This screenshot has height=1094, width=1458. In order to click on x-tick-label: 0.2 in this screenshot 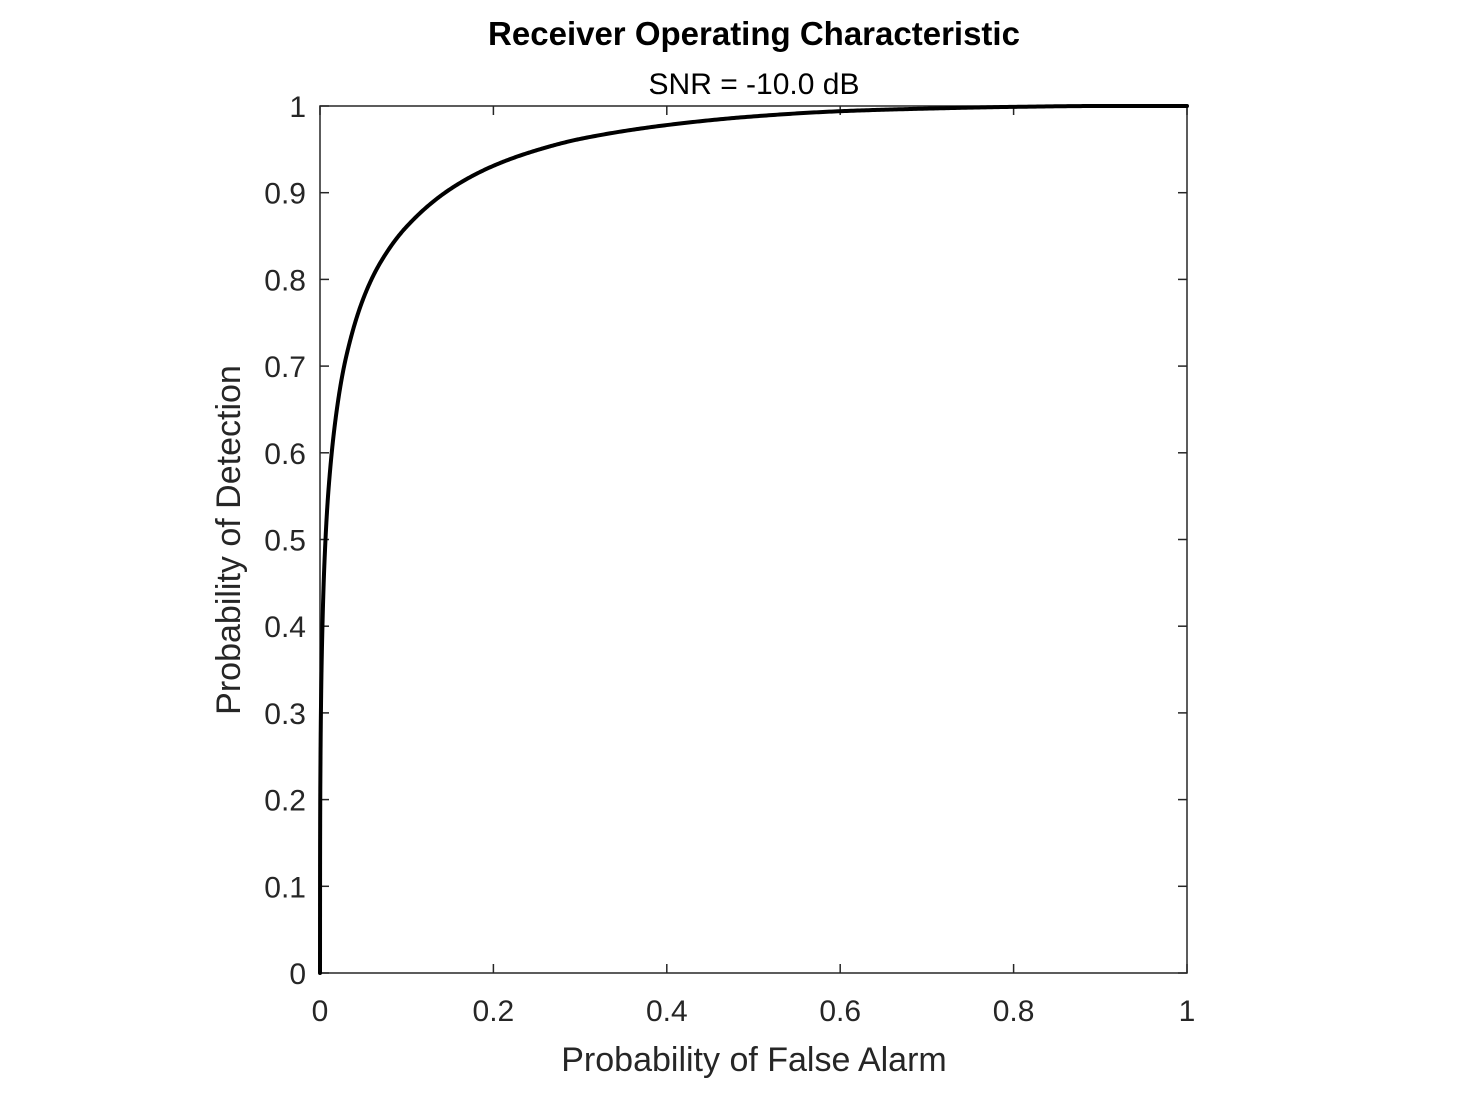, I will do `click(494, 1011)`.